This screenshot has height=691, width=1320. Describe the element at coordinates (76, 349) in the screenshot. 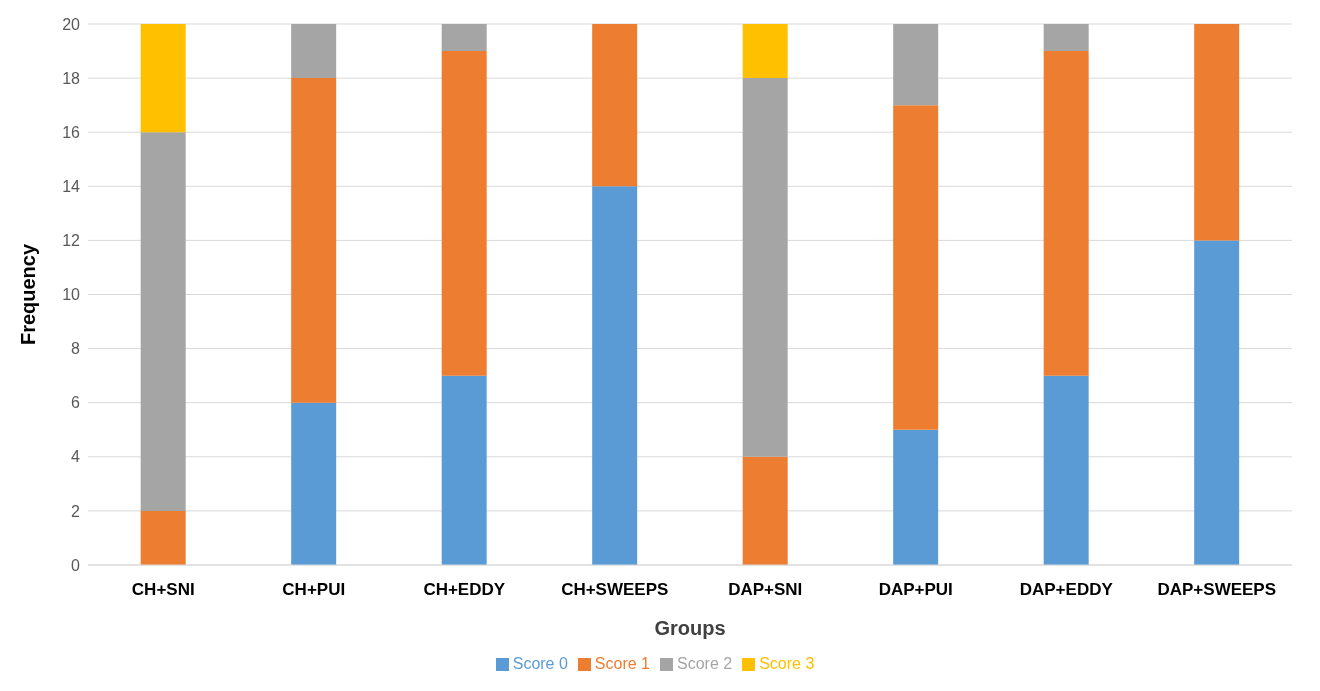

I see `y-tick-label: 8` at that location.